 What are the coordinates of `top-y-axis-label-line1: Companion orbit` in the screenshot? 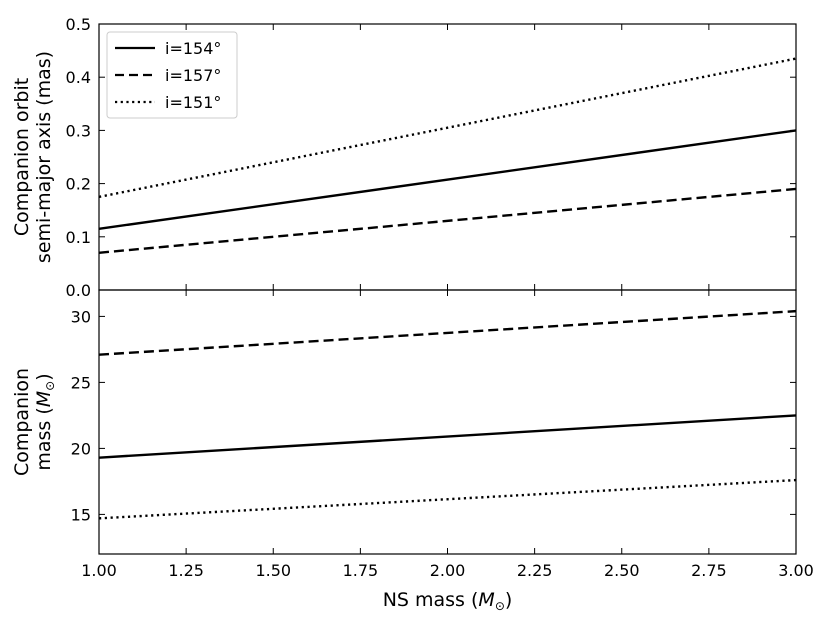 It's located at (22, 157).